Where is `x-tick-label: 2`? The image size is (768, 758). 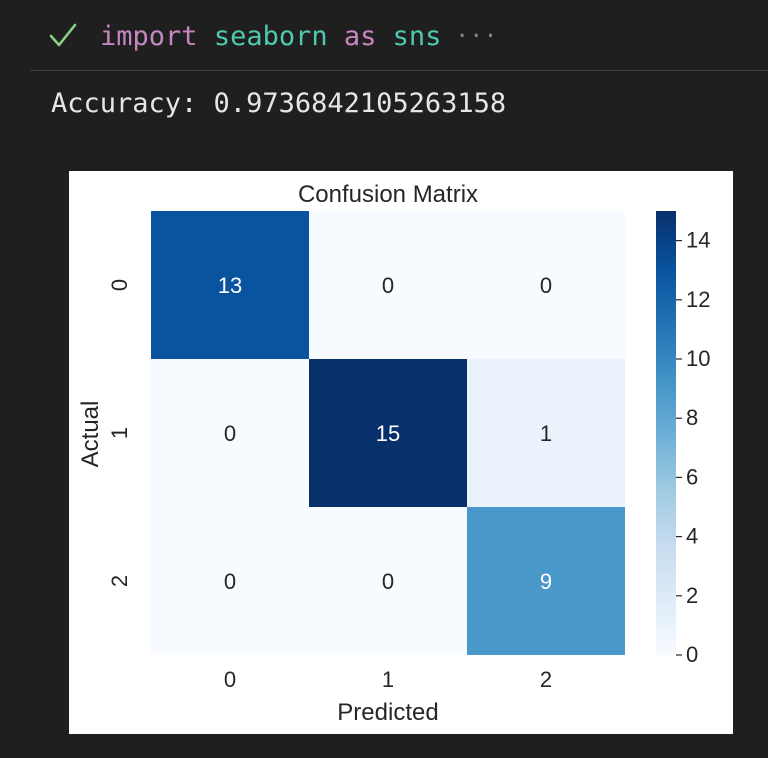 x-tick-label: 2 is located at coordinates (546, 679).